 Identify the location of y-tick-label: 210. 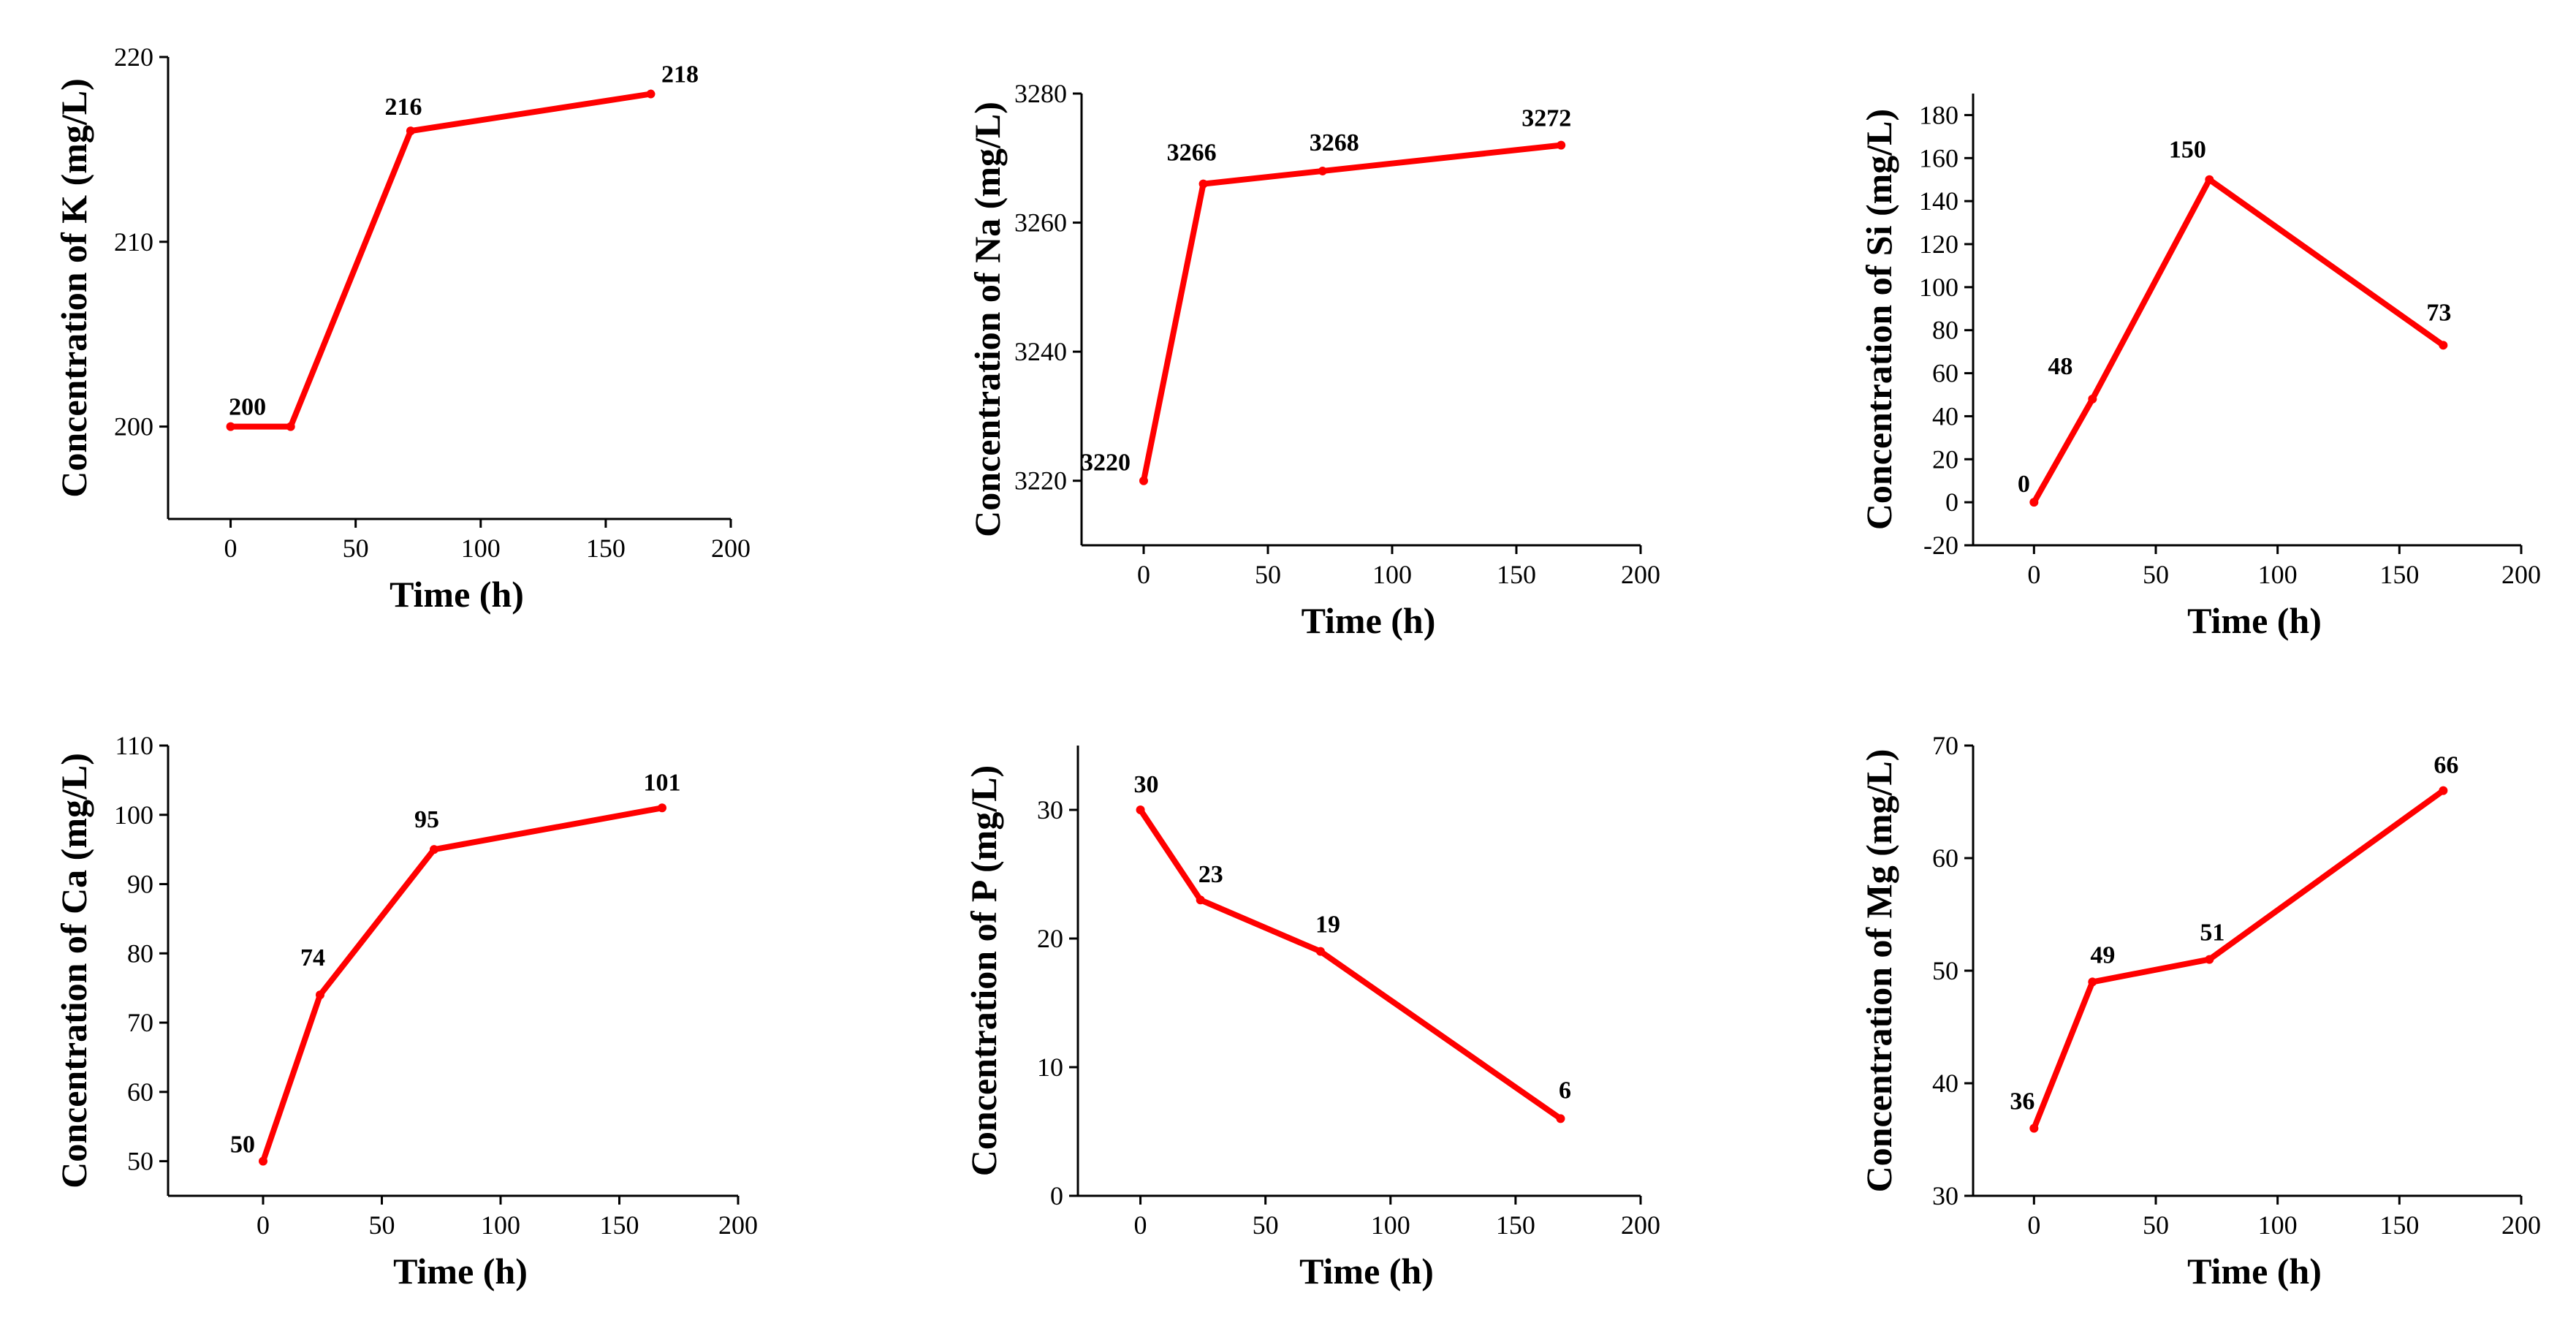
(133, 242).